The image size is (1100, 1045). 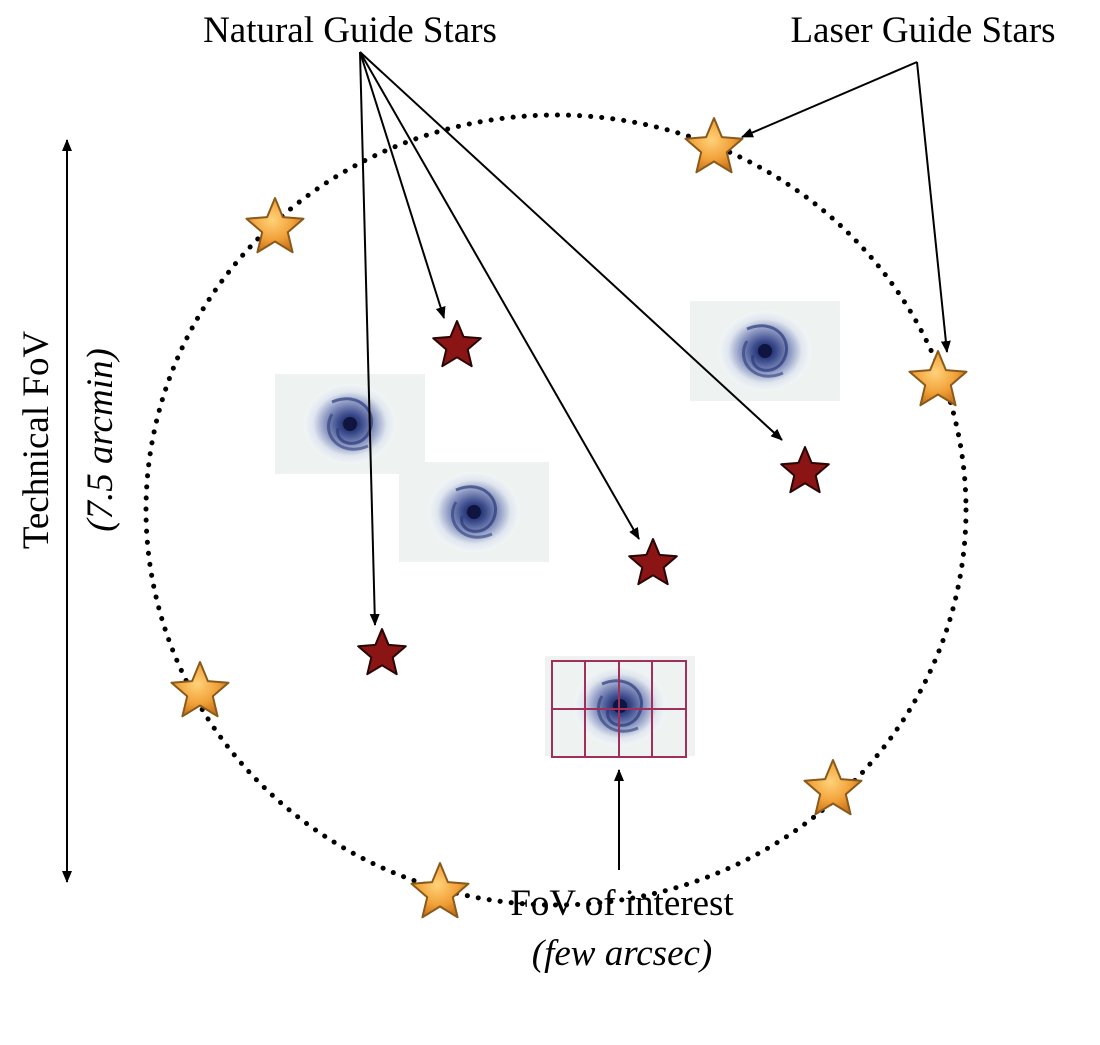 I want to click on fov-of-interest-size-label: (few arcsec), so click(x=622, y=953).